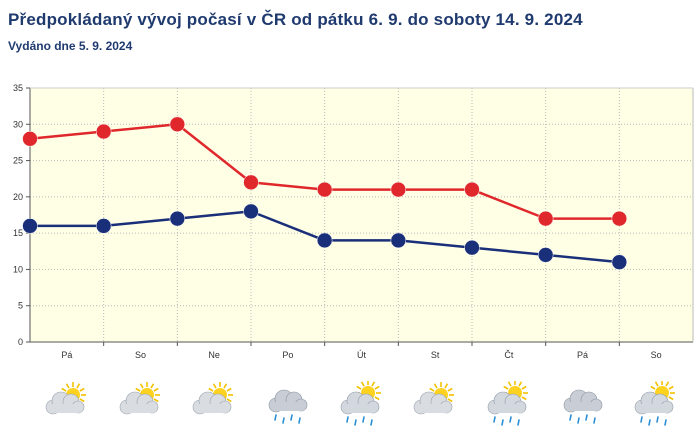  Describe the element at coordinates (20, 342) in the screenshot. I see `y-tick-label: 0` at that location.